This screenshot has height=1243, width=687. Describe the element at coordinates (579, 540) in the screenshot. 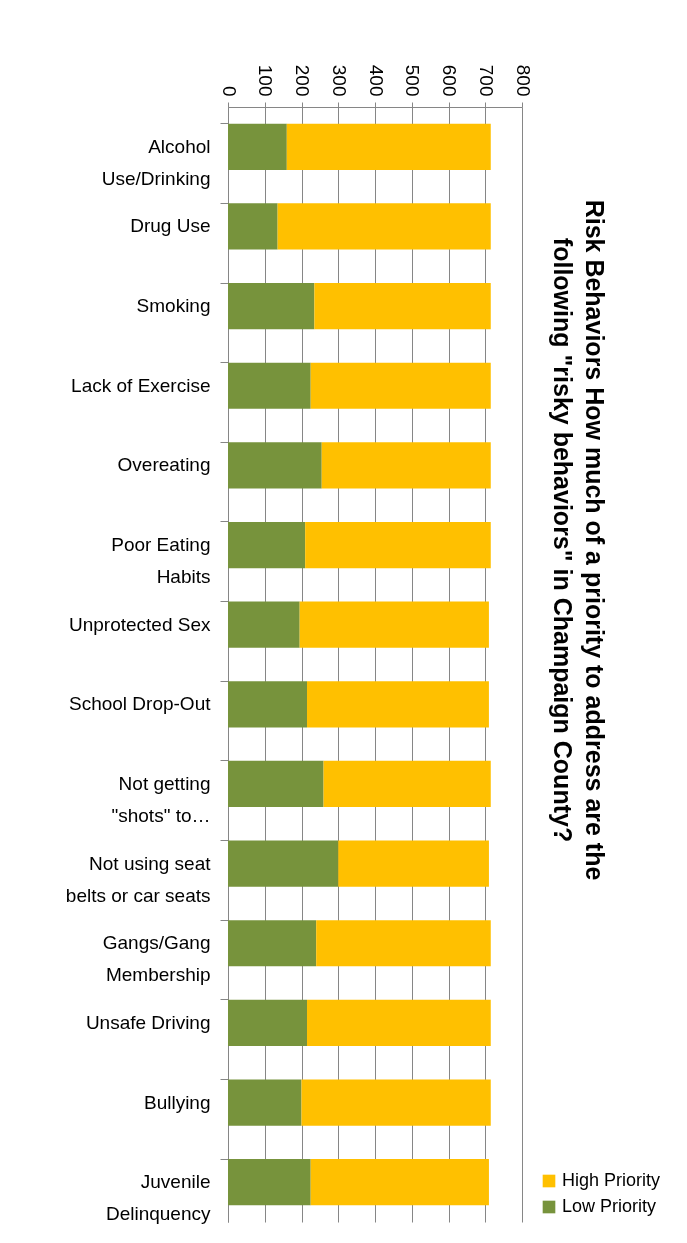

I see `text: Risk Behaviors How much of a priority to address are the following "risky behaviors" in Champaign County?` at that location.